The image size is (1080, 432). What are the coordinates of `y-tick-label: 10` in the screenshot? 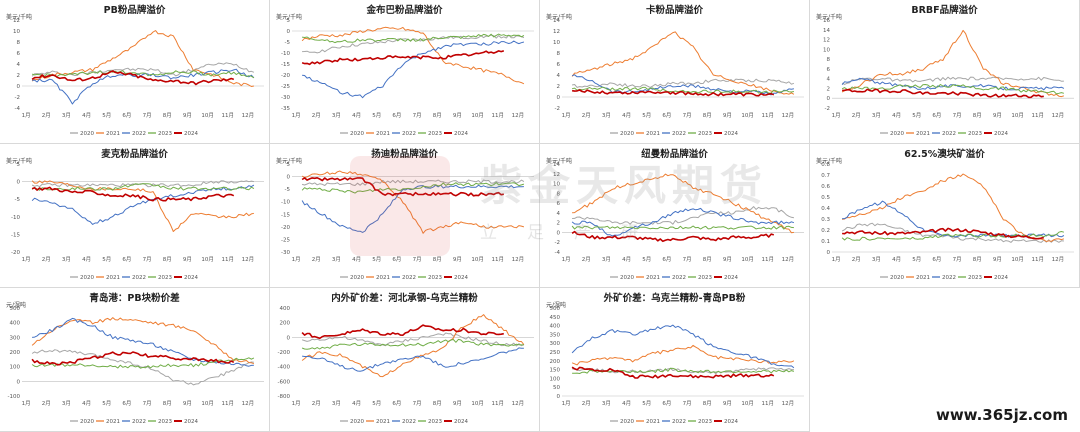 It's located at (556, 43).